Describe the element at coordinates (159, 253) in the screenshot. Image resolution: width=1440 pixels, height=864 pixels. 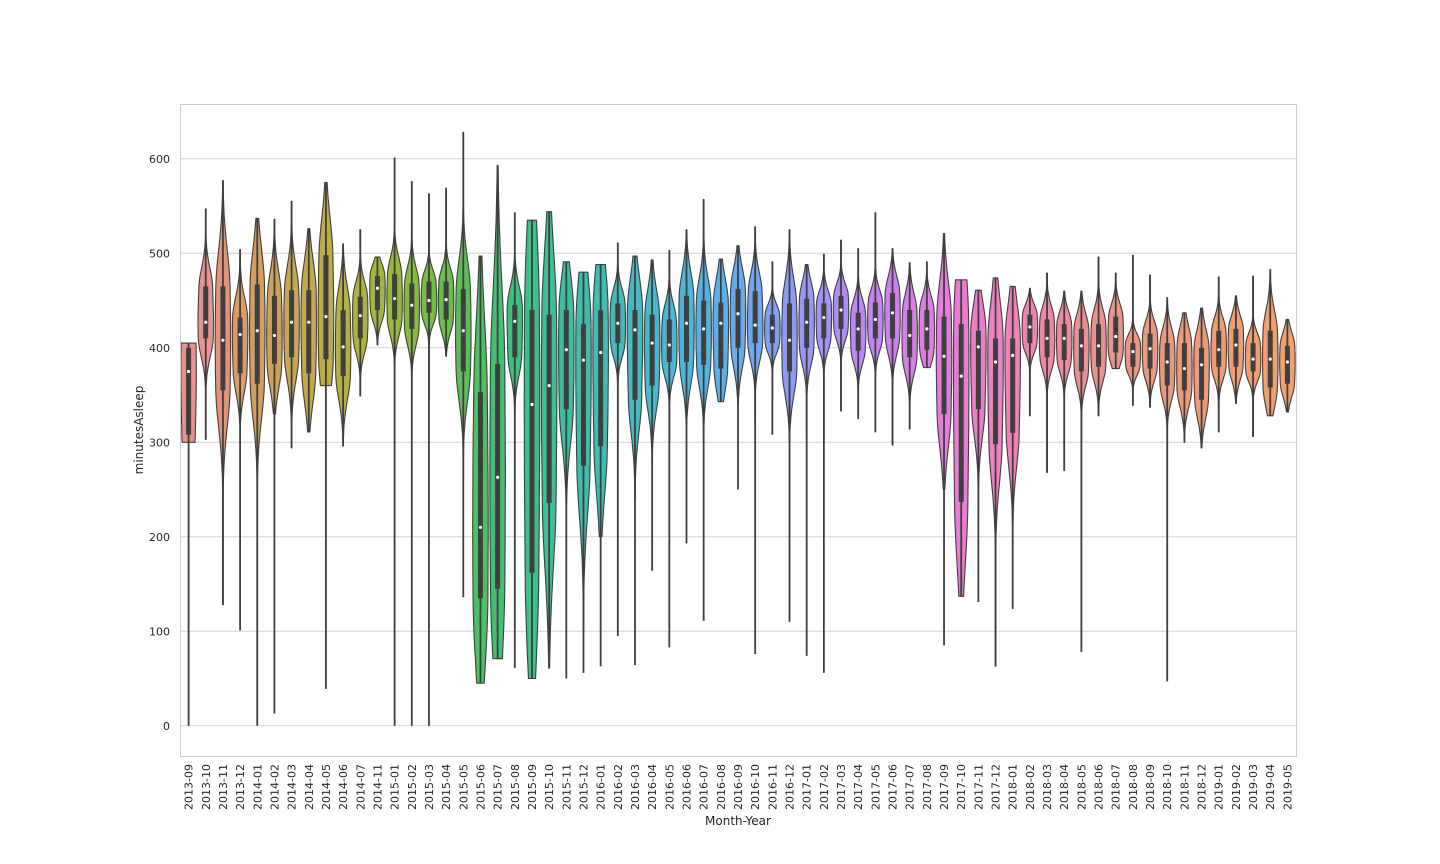
I see `y-tick-label: 500` at that location.